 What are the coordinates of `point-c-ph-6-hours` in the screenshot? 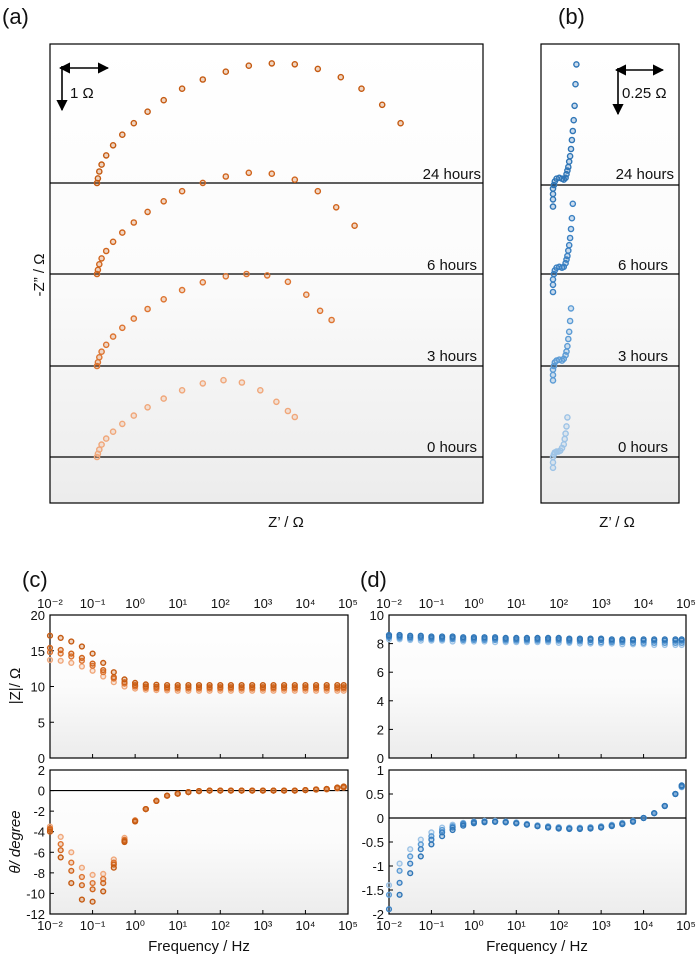 It's located at (92, 889).